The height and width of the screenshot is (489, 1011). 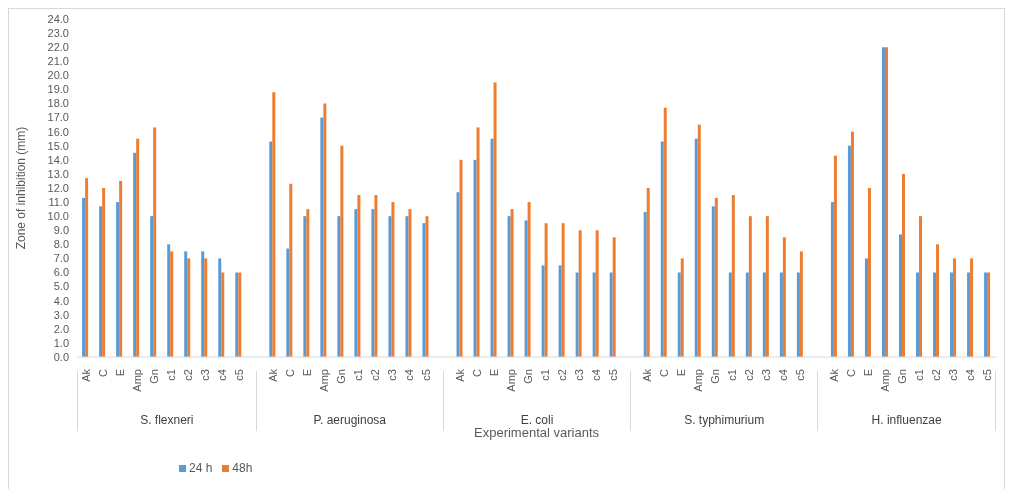 I want to click on y-tick-label: 3.0, so click(x=61, y=314).